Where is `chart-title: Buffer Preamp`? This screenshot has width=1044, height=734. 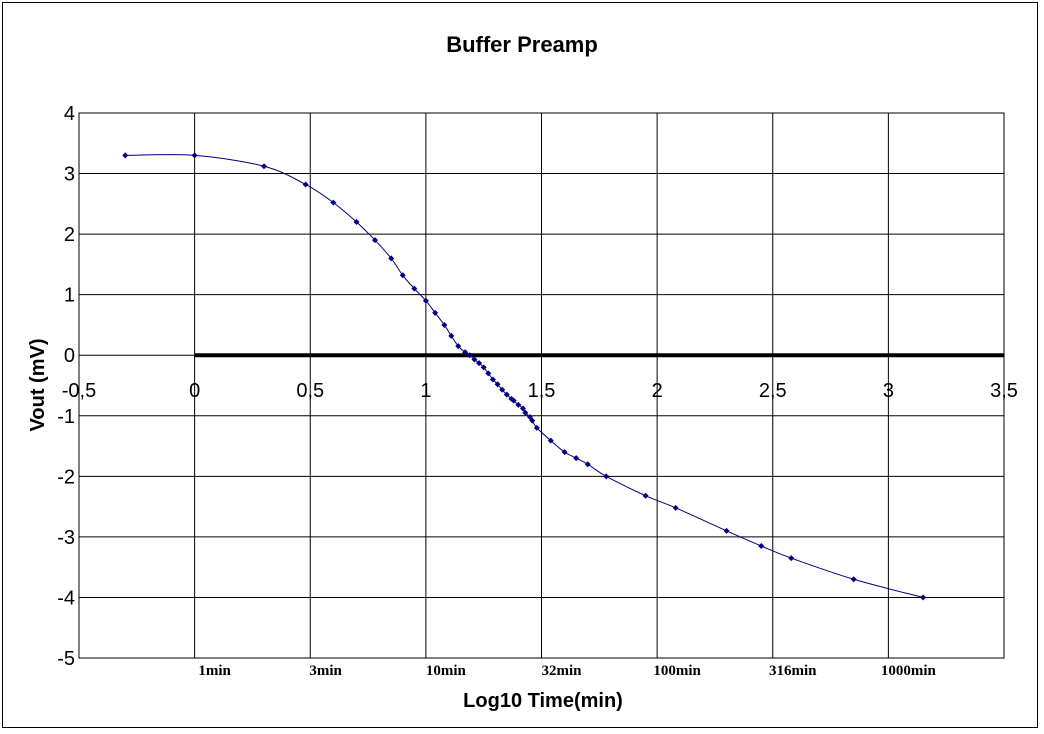
chart-title: Buffer Preamp is located at coordinates (522, 44).